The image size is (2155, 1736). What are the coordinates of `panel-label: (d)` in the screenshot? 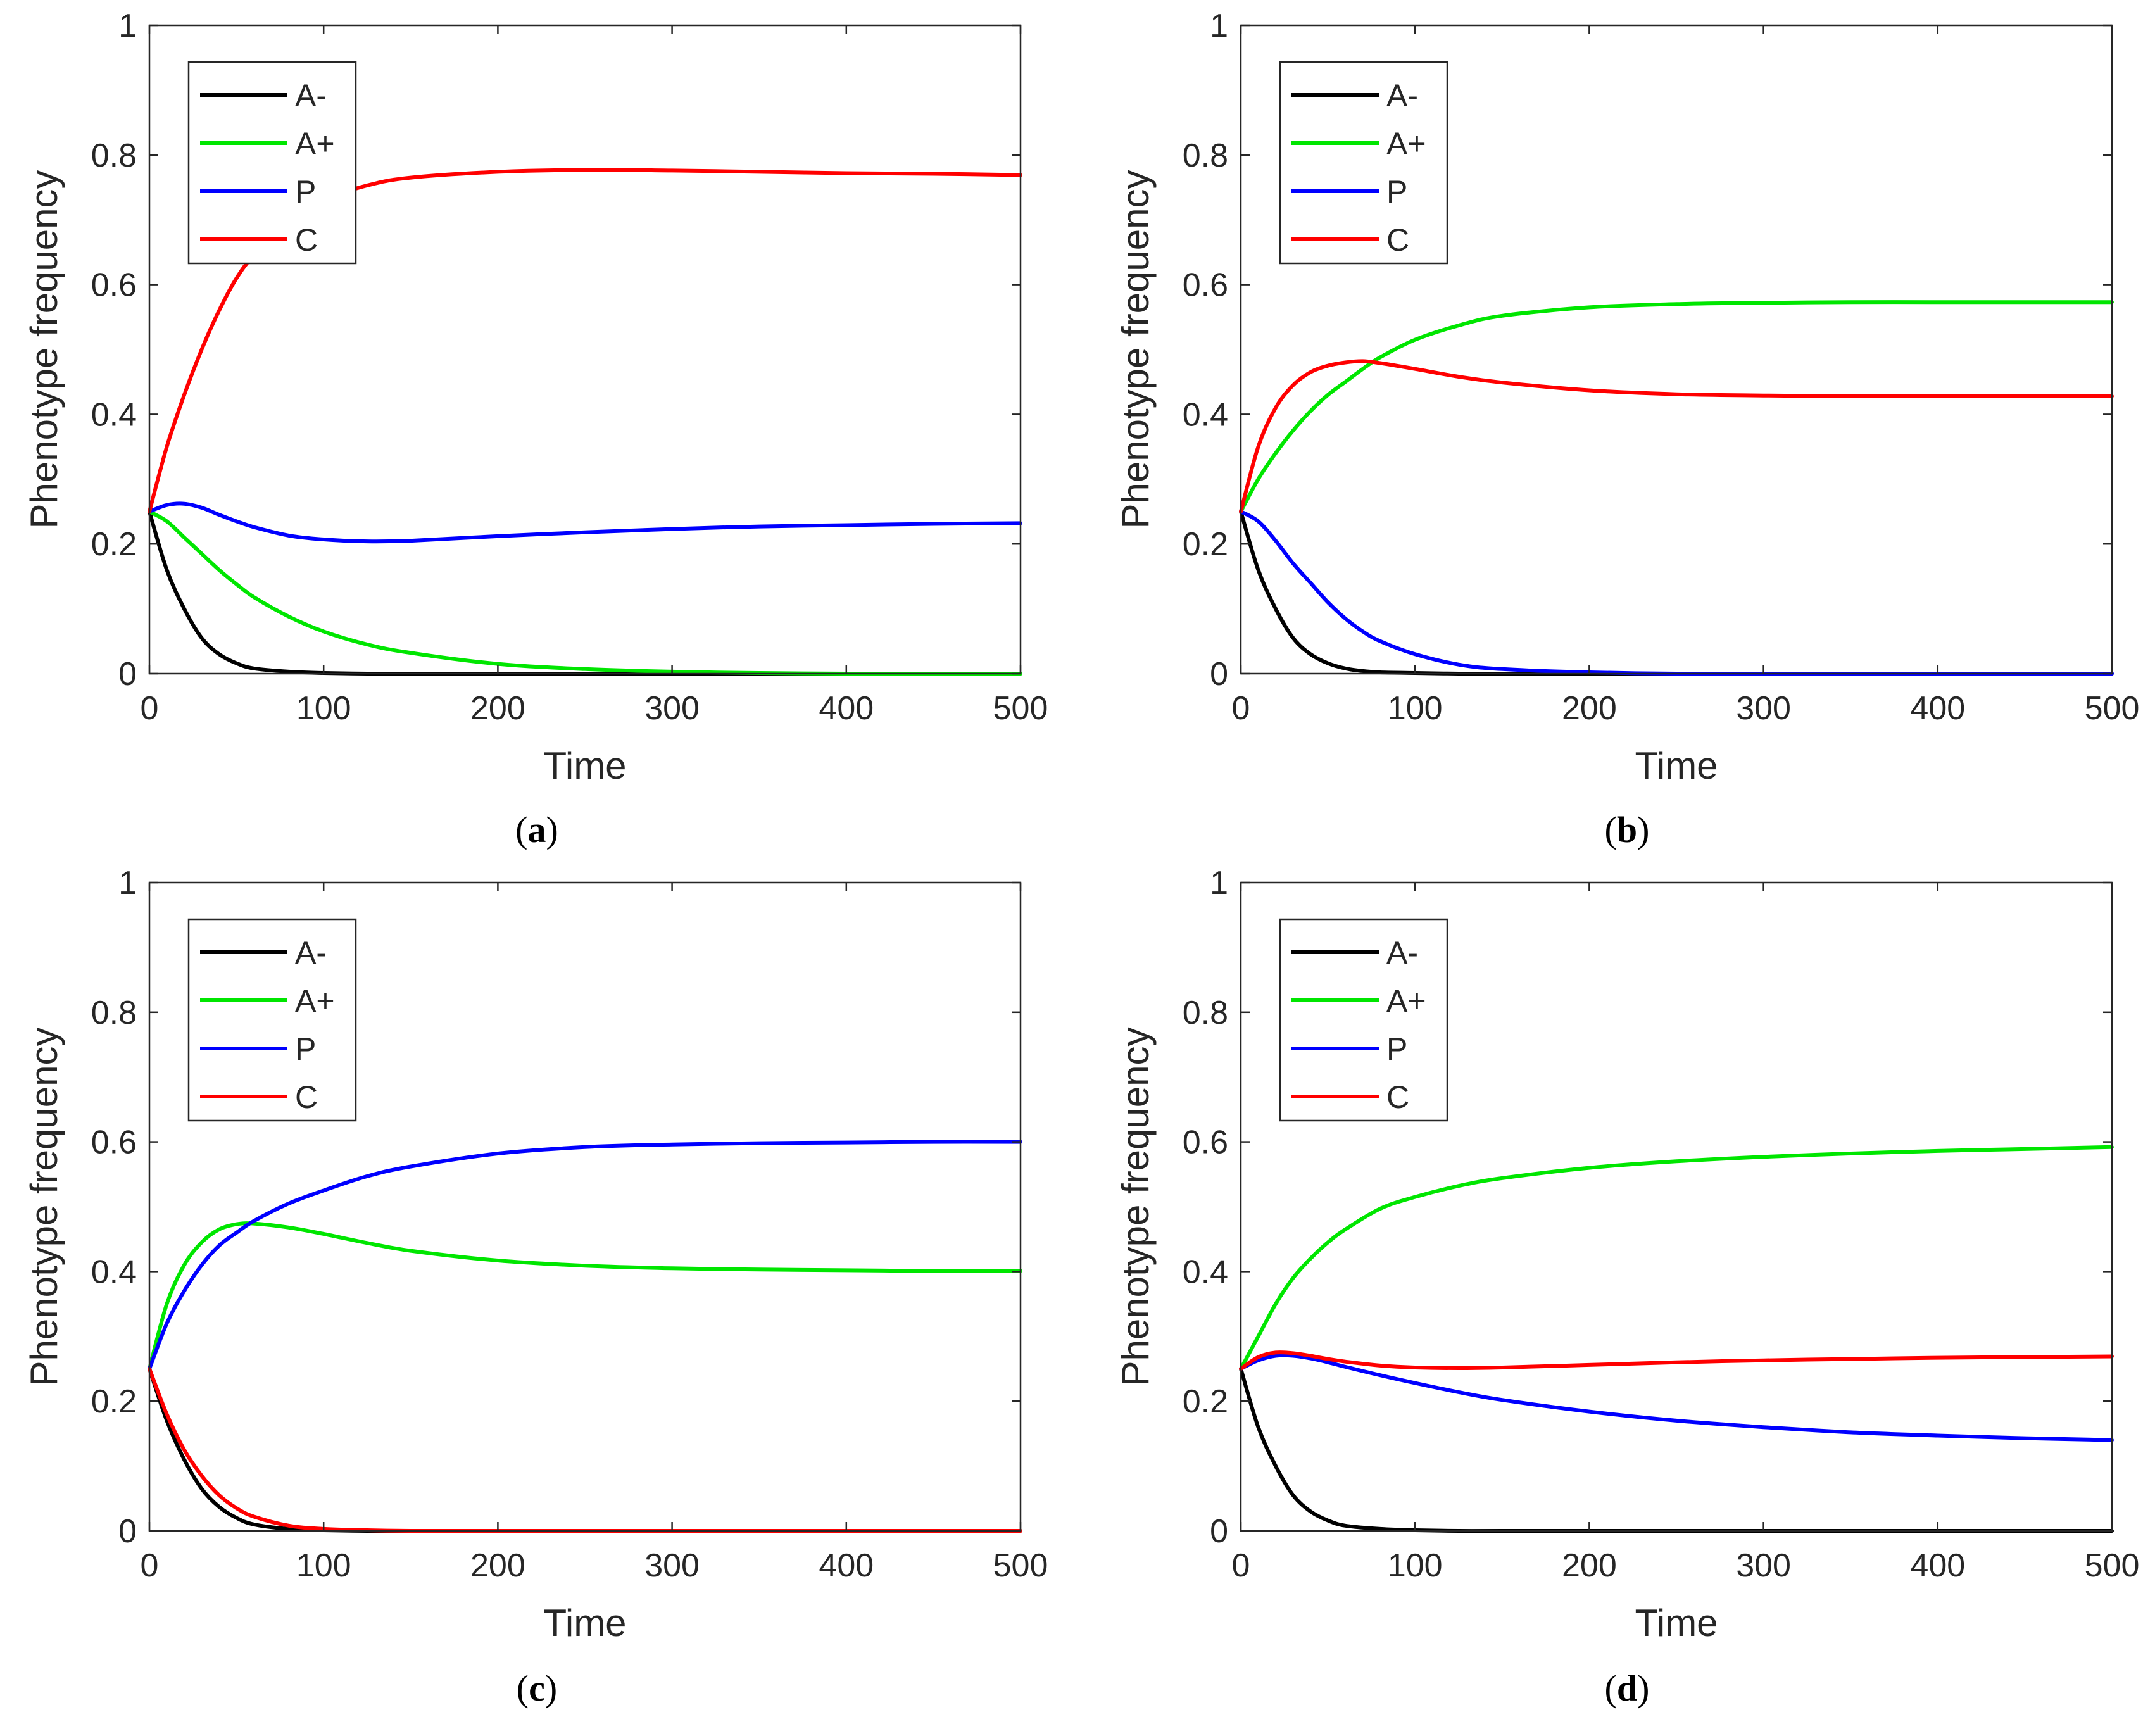 It's located at (1627, 1688).